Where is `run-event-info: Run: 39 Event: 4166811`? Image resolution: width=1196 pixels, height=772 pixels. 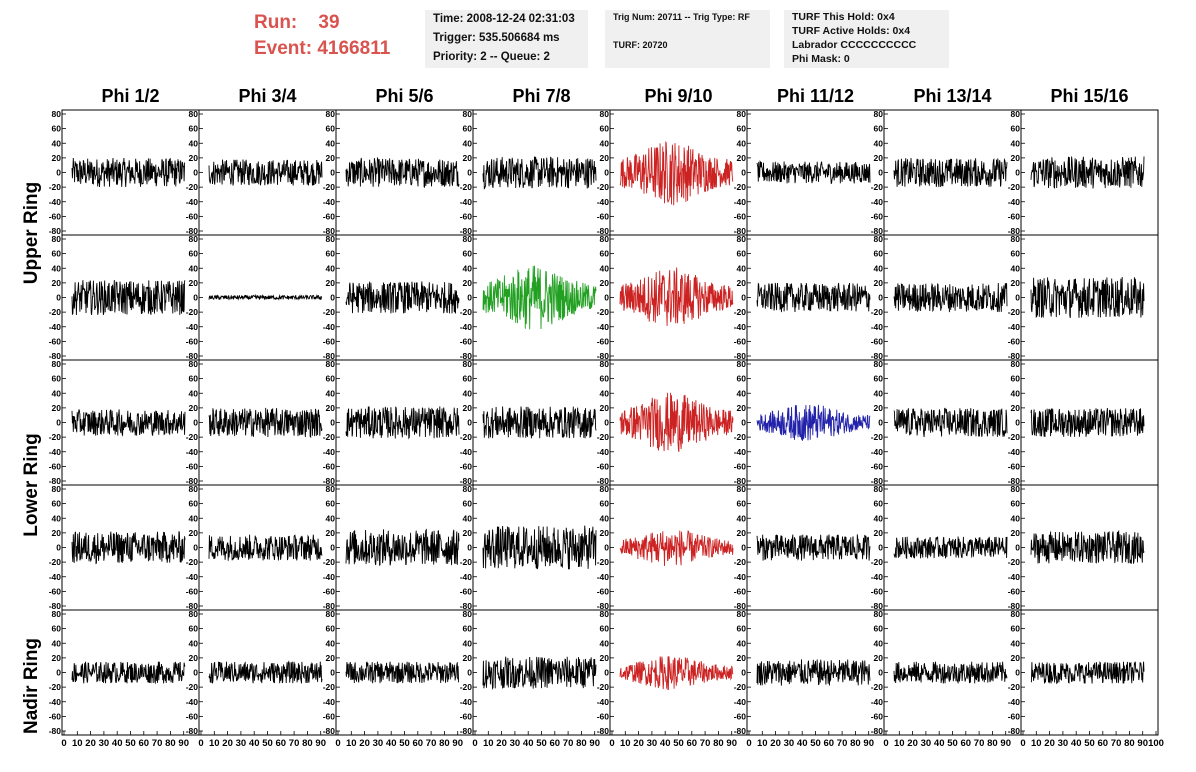 run-event-info: Run: 39 Event: 4166811 is located at coordinates (322, 36).